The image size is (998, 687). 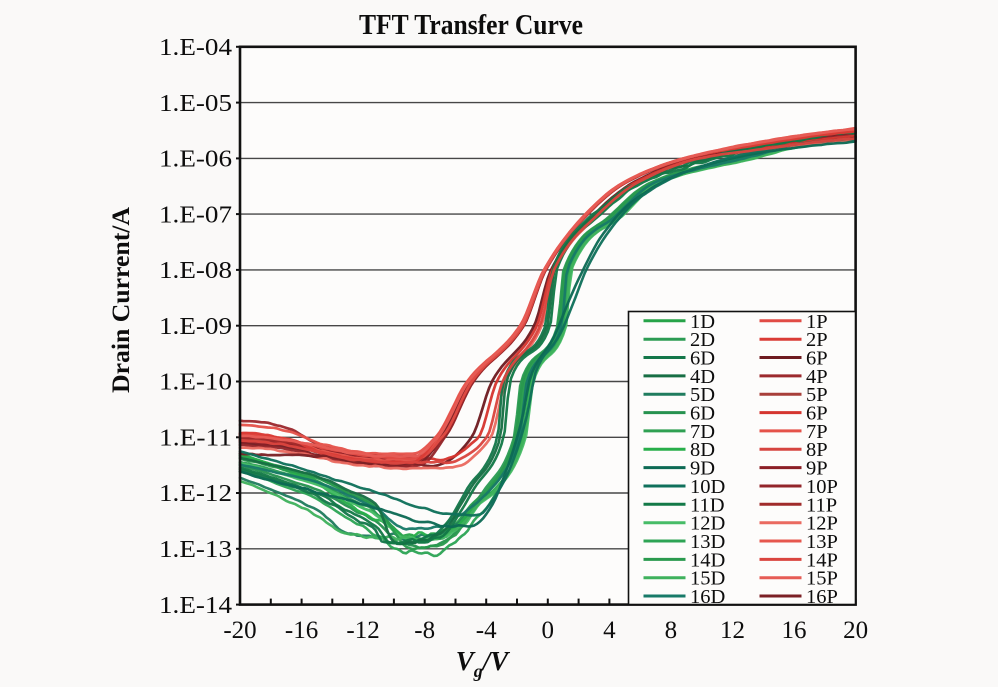 I want to click on svg-text: 5P, so click(x=817, y=395).